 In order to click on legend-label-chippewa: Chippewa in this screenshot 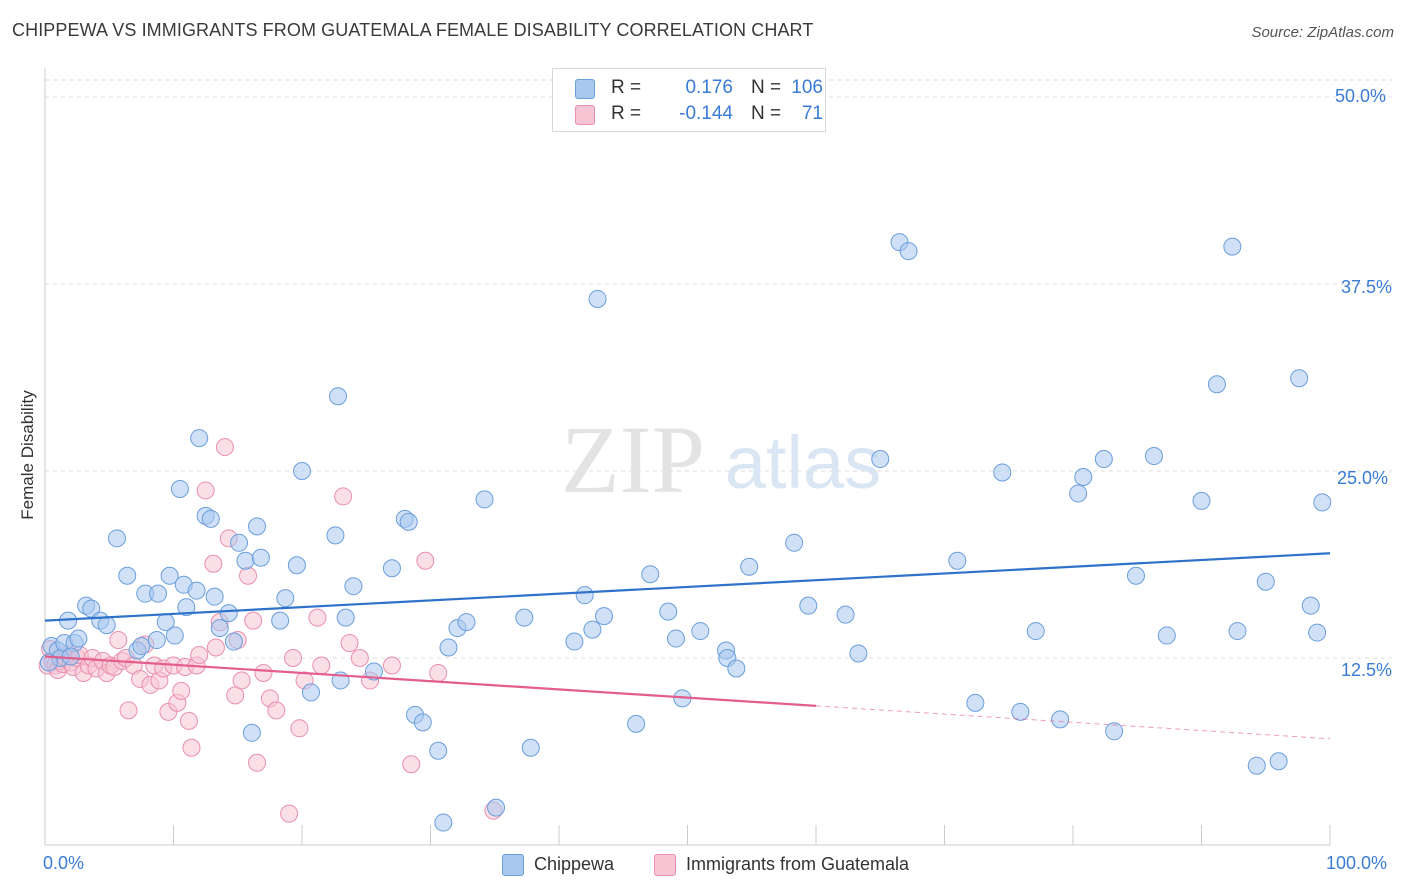, I will do `click(574, 864)`.